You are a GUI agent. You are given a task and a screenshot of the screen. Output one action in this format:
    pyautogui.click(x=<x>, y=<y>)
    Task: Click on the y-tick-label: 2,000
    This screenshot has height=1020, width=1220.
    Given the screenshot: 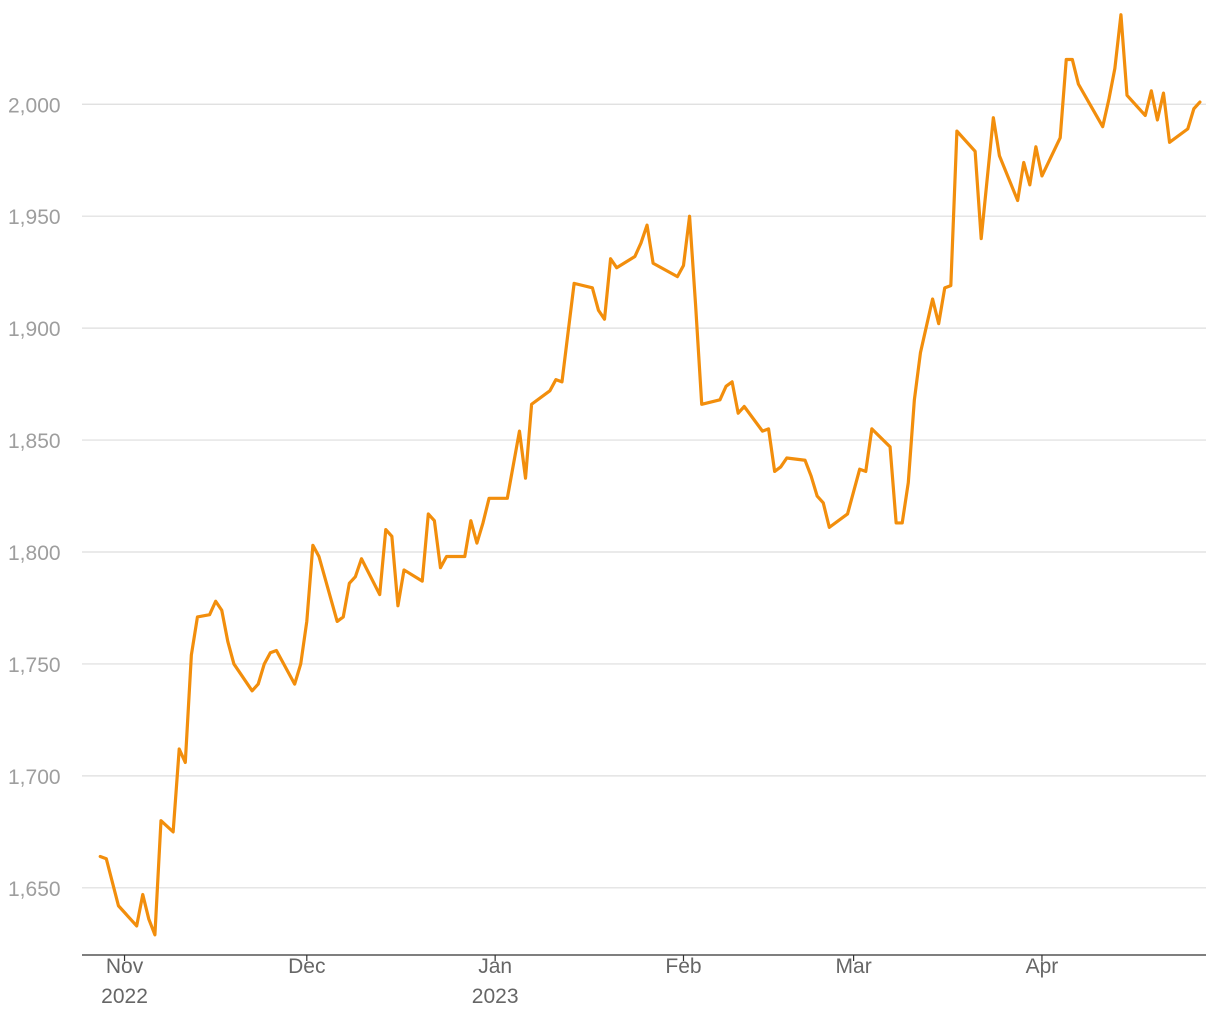 What is the action you would take?
    pyautogui.click(x=34, y=105)
    